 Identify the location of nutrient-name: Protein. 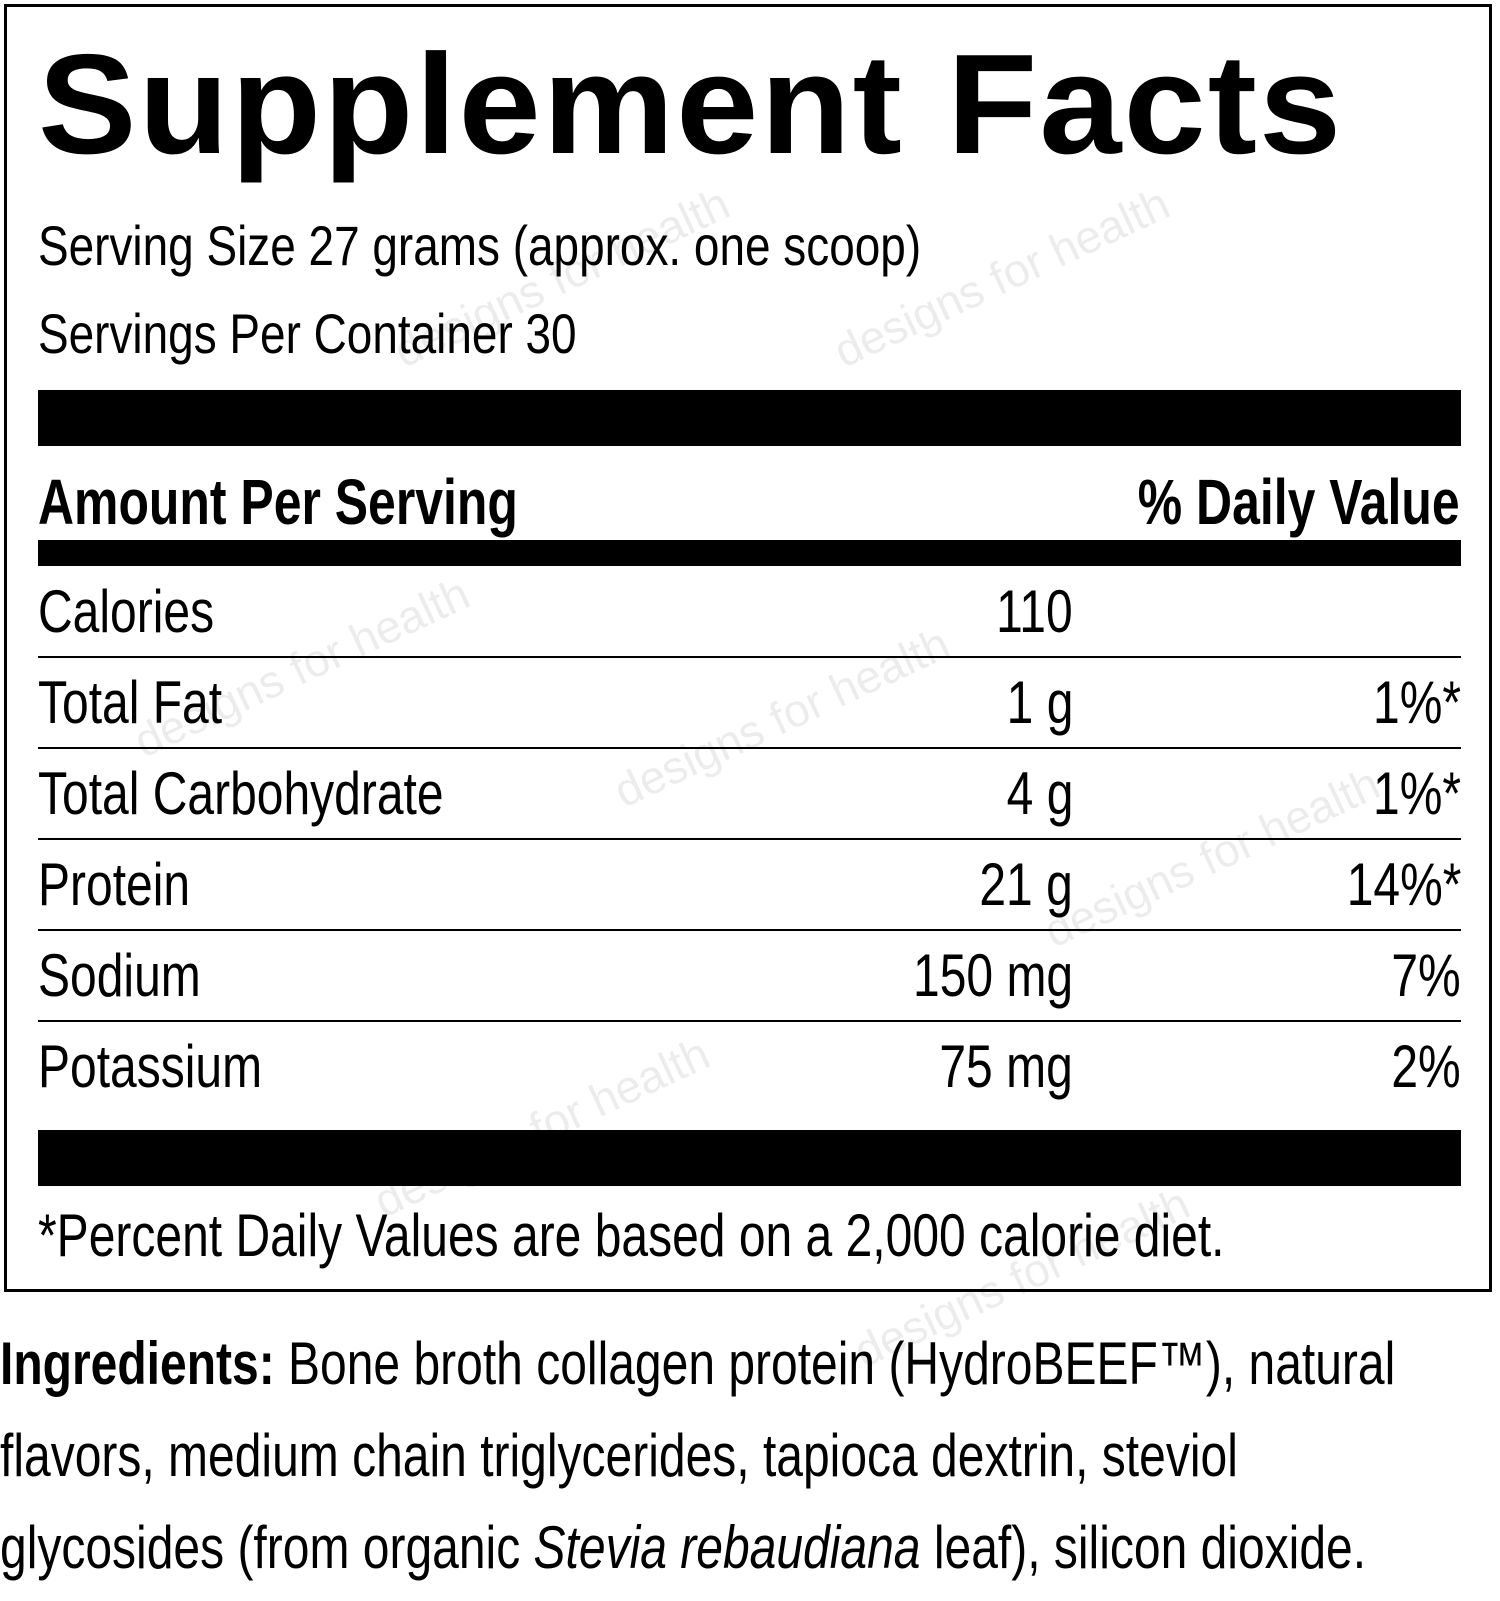
(114, 884).